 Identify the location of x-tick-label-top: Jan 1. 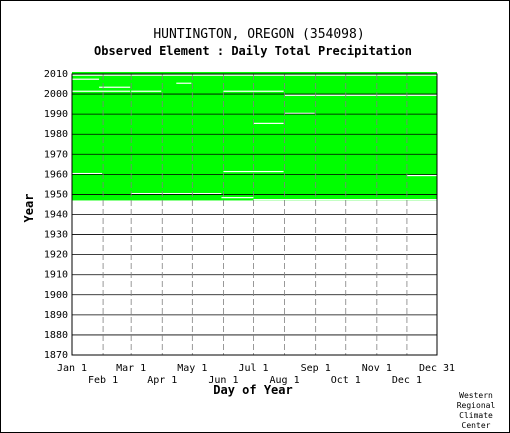
(72, 368).